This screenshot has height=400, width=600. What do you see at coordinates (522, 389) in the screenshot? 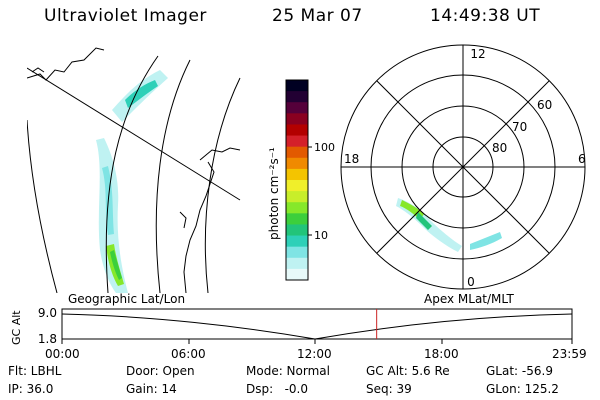
I see `info-glon: GLon: 125.2` at bounding box center [522, 389].